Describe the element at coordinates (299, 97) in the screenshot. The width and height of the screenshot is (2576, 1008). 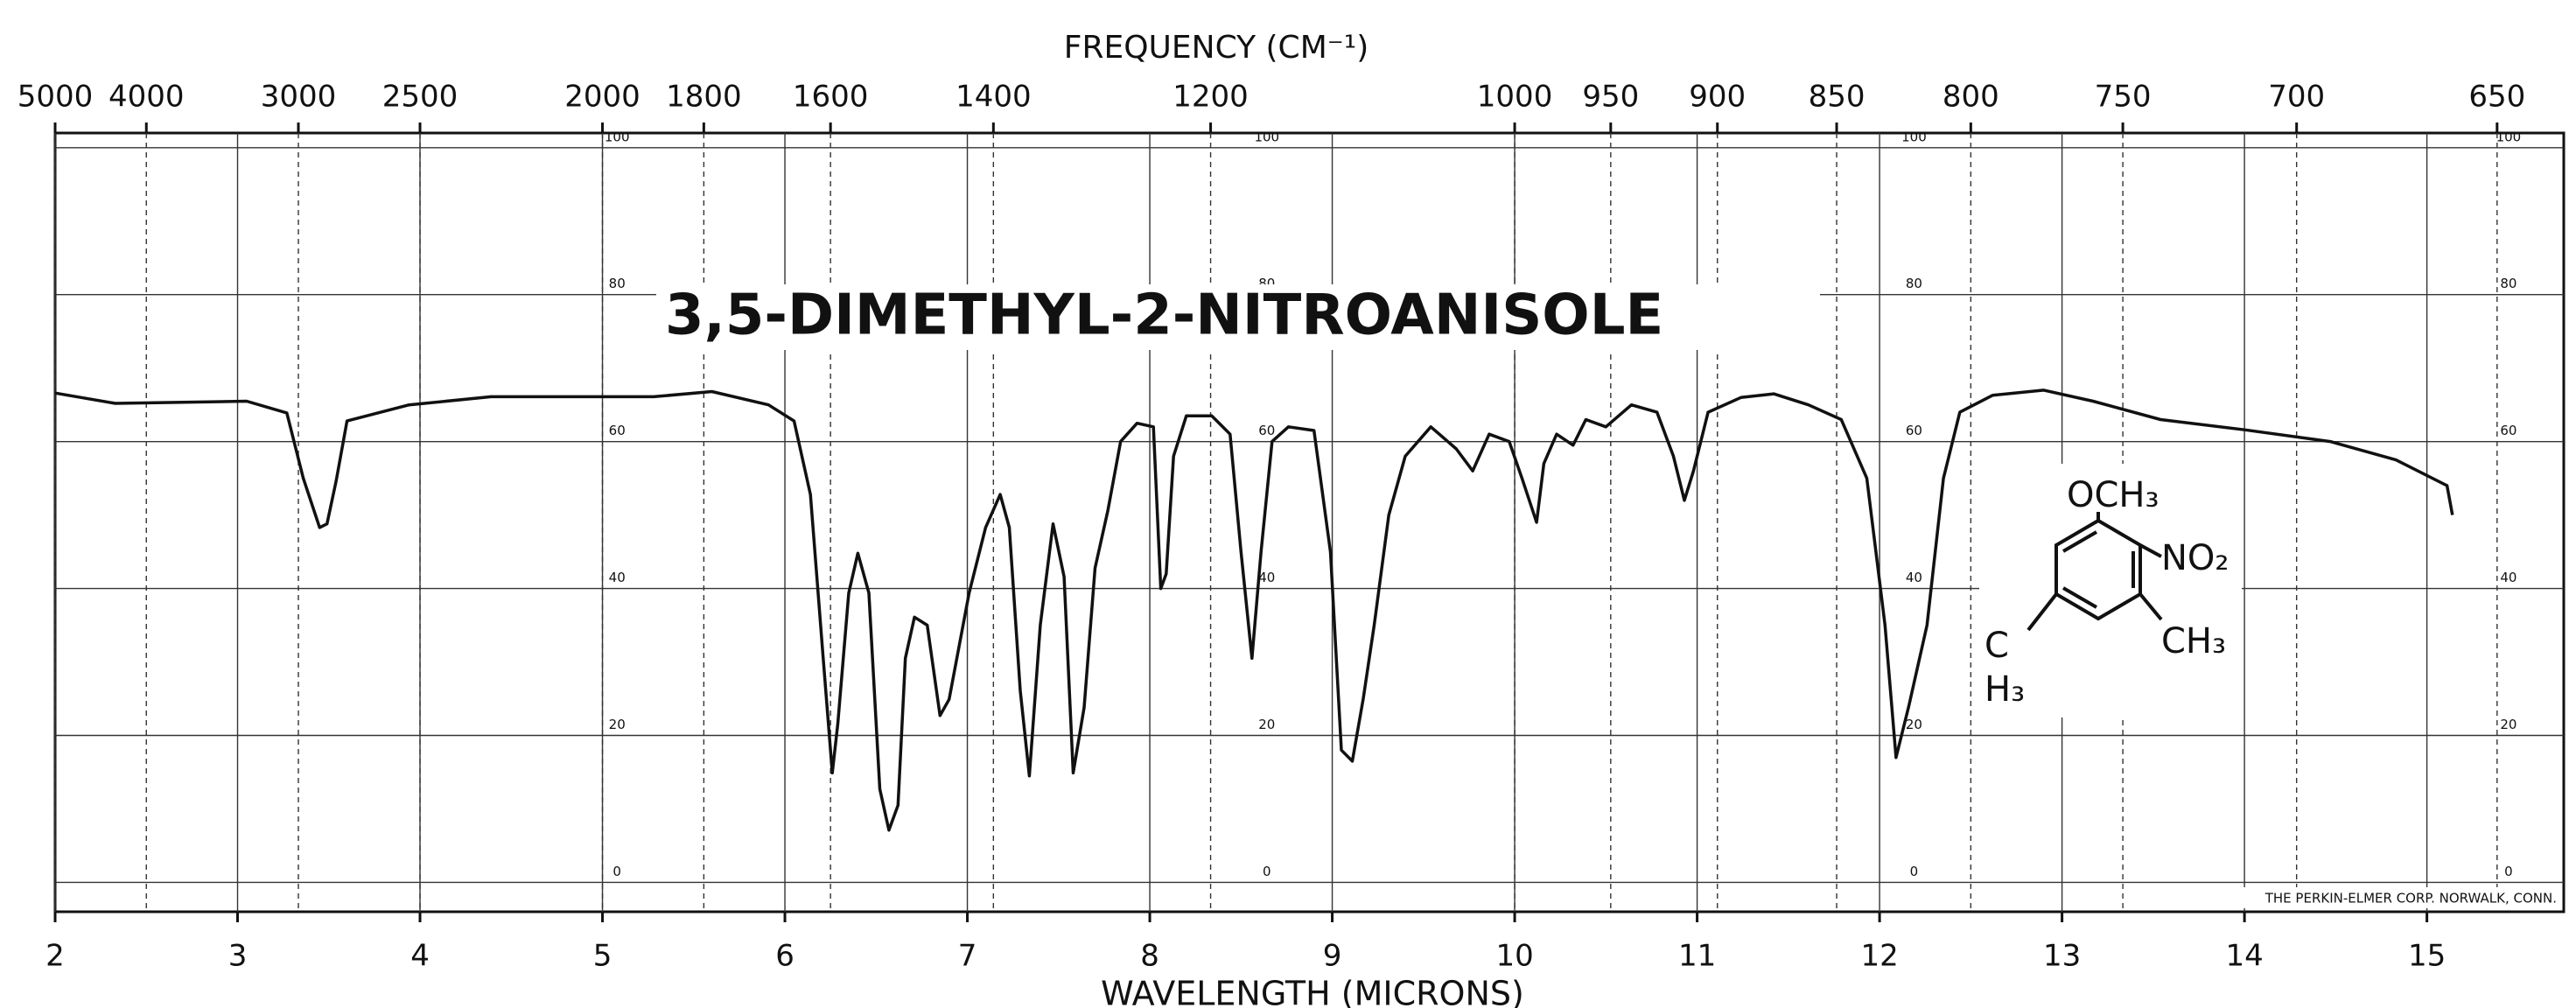
I see `x2-tick-label: 3000` at that location.